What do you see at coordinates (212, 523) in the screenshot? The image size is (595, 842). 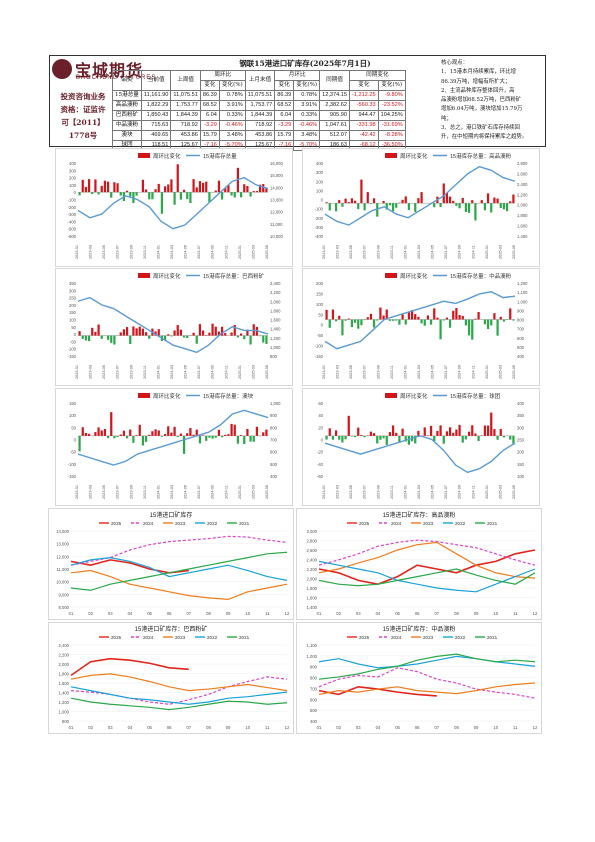 I see `legend-label: 2022` at bounding box center [212, 523].